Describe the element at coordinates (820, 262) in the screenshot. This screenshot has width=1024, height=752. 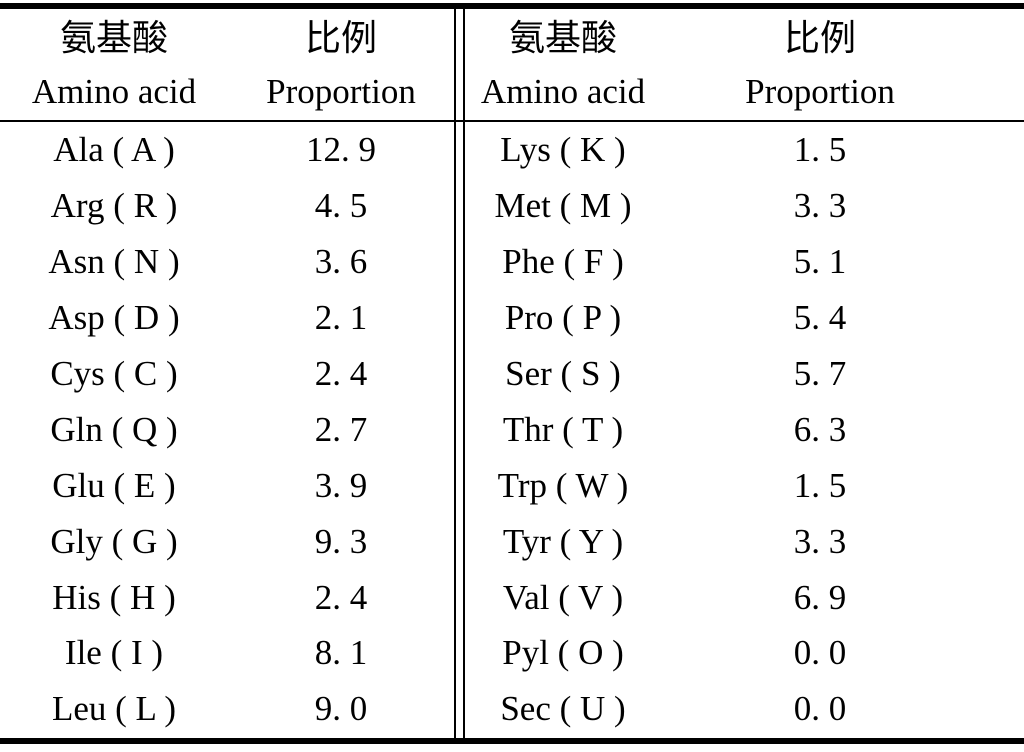
I see `proportion-value: 5. 1` at that location.